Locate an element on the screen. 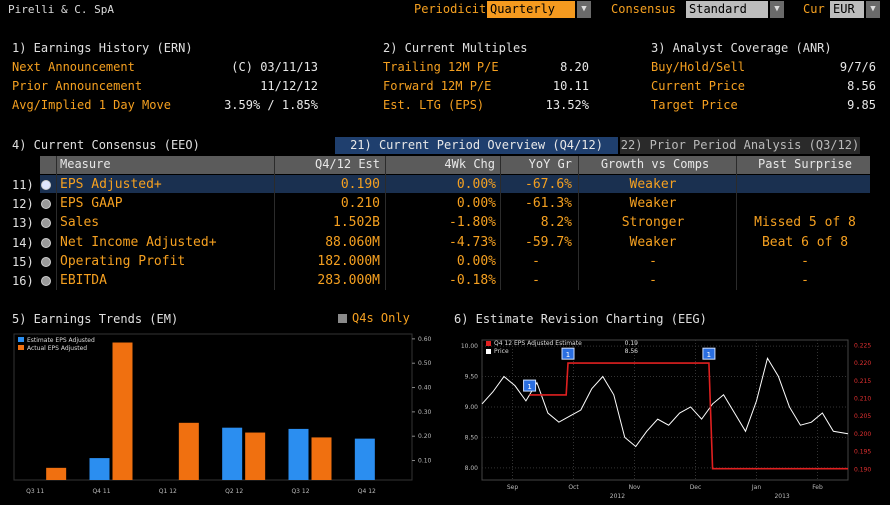 Image resolution: width=890 pixels, height=505 pixels. analyst-coverage-title: 3) Analyst Coverage (ANR) is located at coordinates (741, 48).